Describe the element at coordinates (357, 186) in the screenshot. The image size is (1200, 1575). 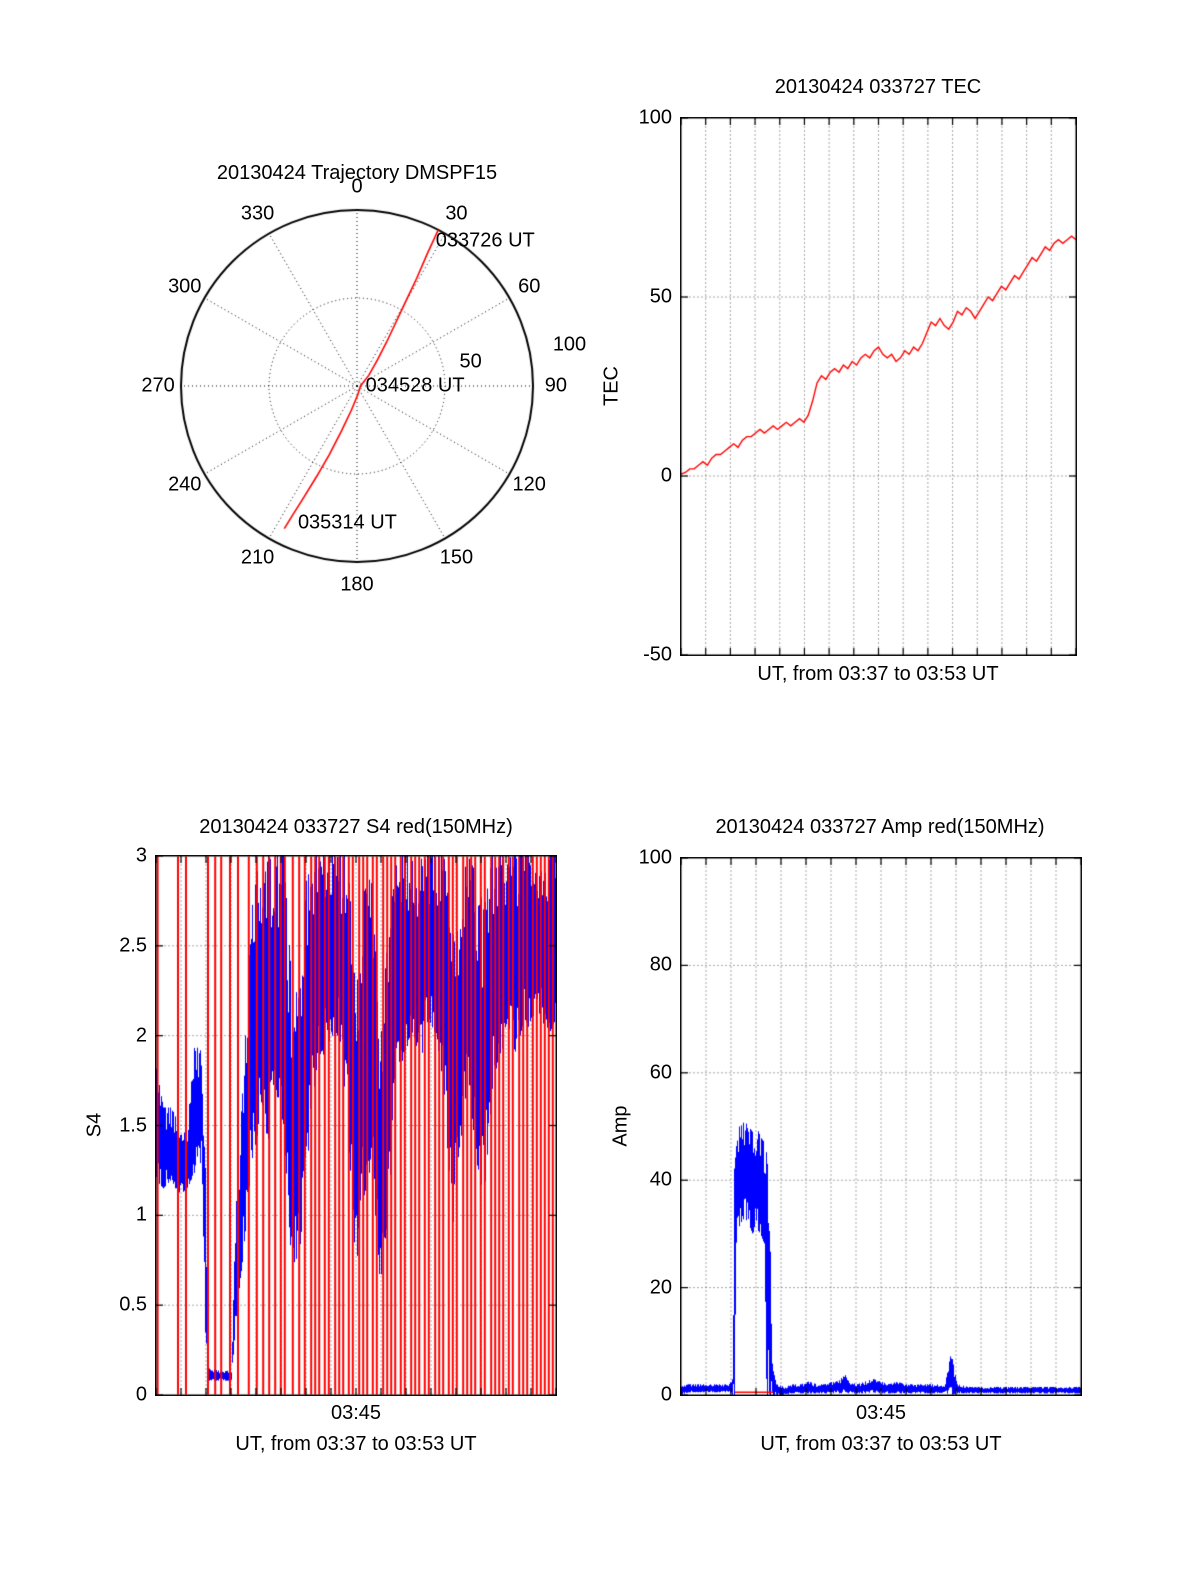
I see `polar-azimuth-tick-0: 0` at that location.